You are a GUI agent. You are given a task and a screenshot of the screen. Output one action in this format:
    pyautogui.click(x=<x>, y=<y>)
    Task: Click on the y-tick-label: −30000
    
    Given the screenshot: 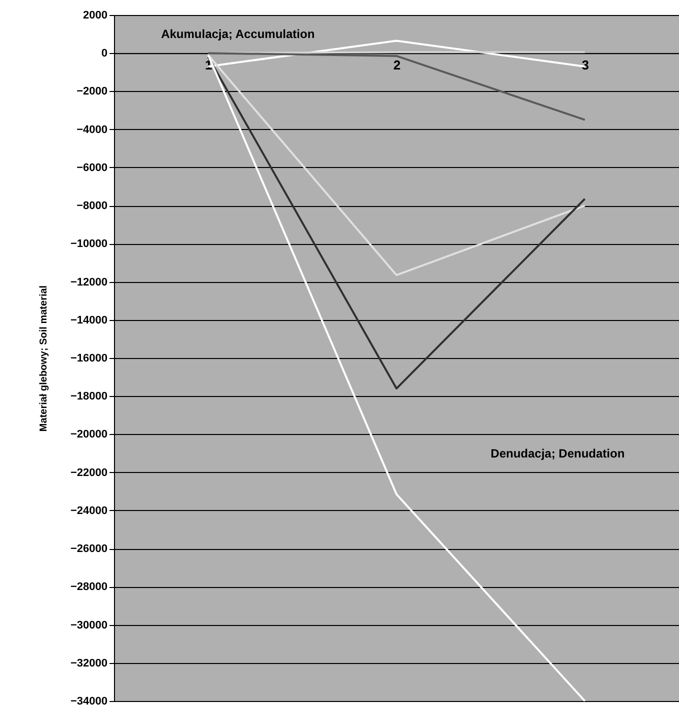 What is the action you would take?
    pyautogui.click(x=89, y=625)
    